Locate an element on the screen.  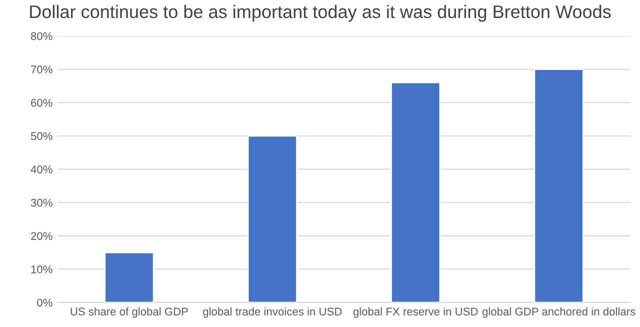
x-tick-label: US share of global GDP is located at coordinates (129, 312).